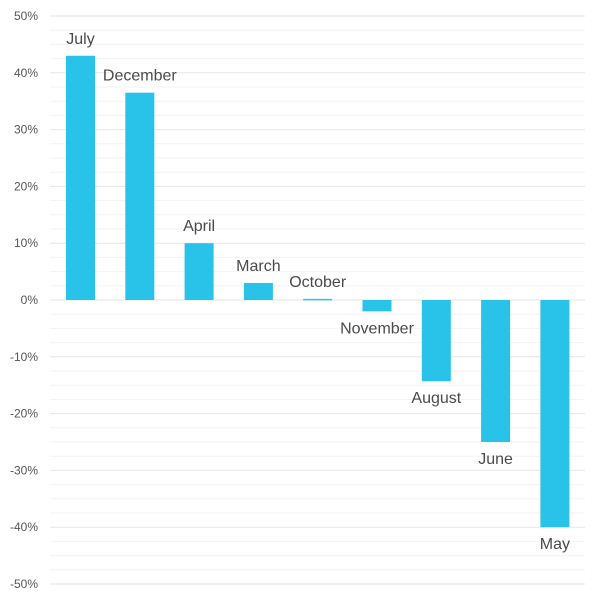 This screenshot has width=600, height=600. I want to click on y-tick-label: -30%, so click(24, 470).